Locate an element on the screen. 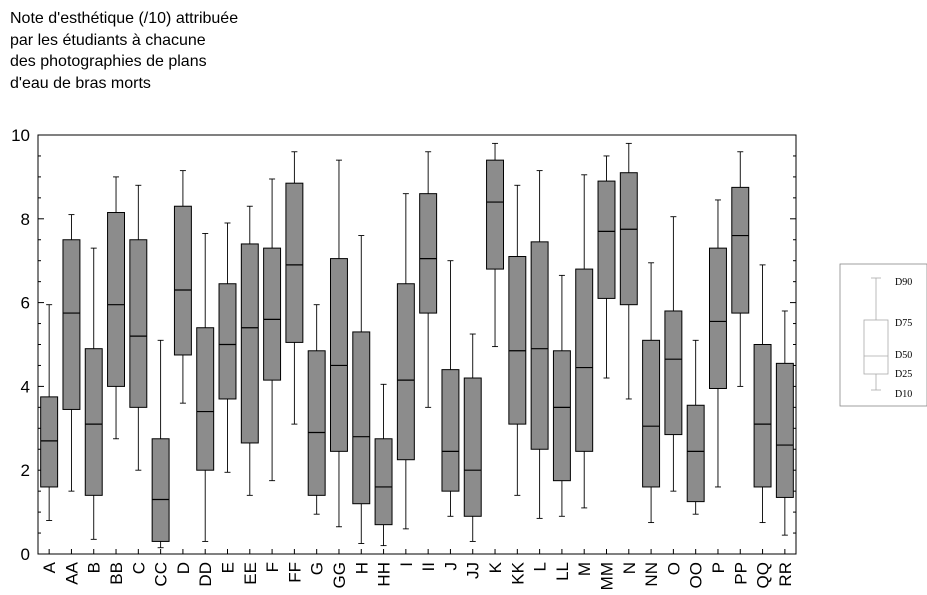  box-i is located at coordinates (405, 361).